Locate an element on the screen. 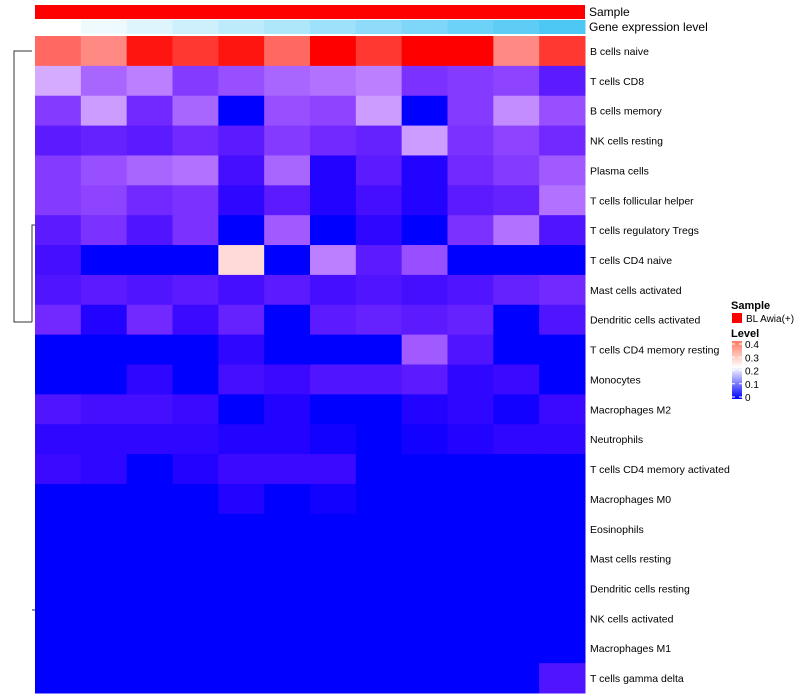 The width and height of the screenshot is (800, 700). row-label: Plasma cells is located at coordinates (619, 171).